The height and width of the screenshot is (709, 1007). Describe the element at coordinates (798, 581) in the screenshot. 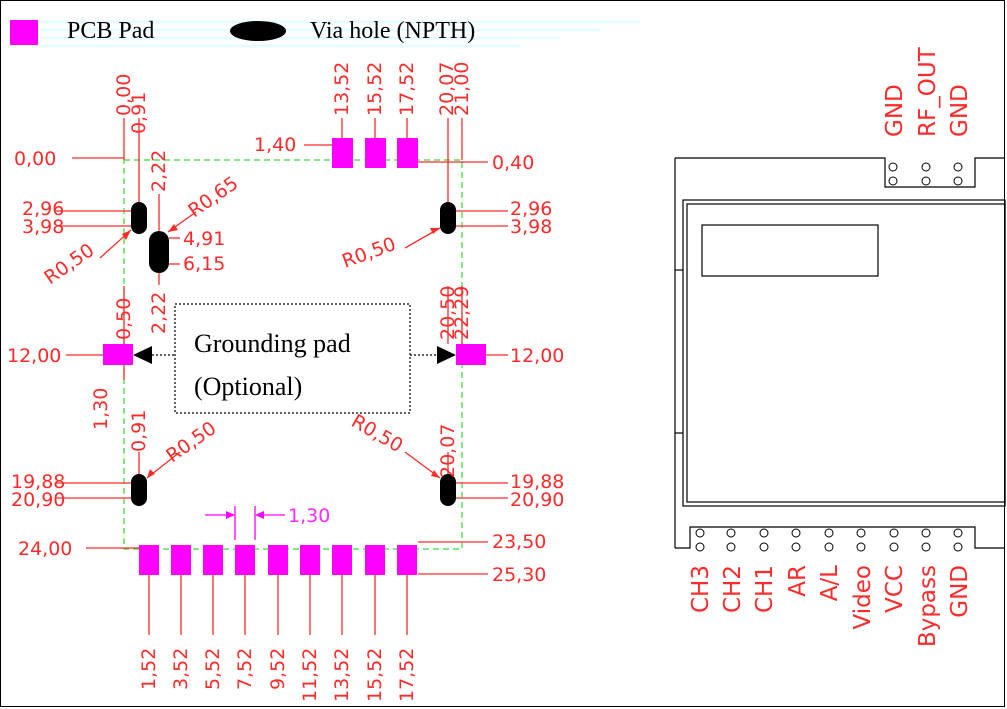

I see `pin-label-ar: AR` at that location.